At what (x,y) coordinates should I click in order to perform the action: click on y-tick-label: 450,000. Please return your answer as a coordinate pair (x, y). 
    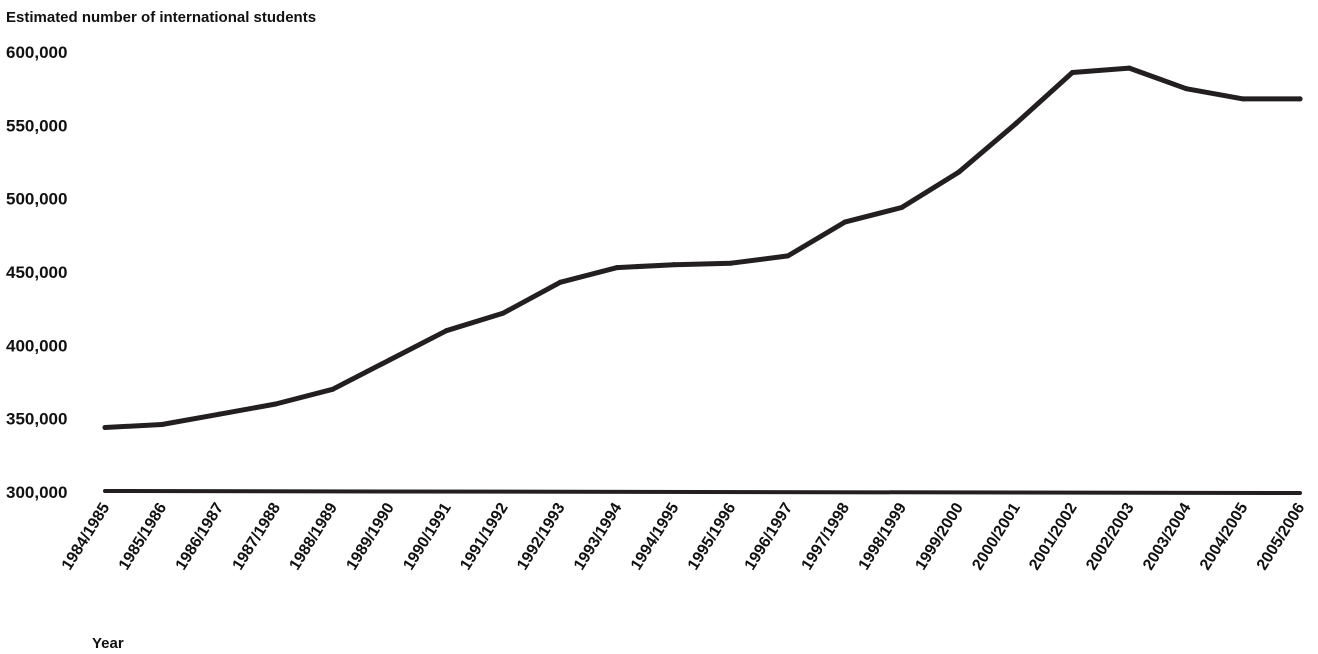
    Looking at the image, I should click on (36, 272).